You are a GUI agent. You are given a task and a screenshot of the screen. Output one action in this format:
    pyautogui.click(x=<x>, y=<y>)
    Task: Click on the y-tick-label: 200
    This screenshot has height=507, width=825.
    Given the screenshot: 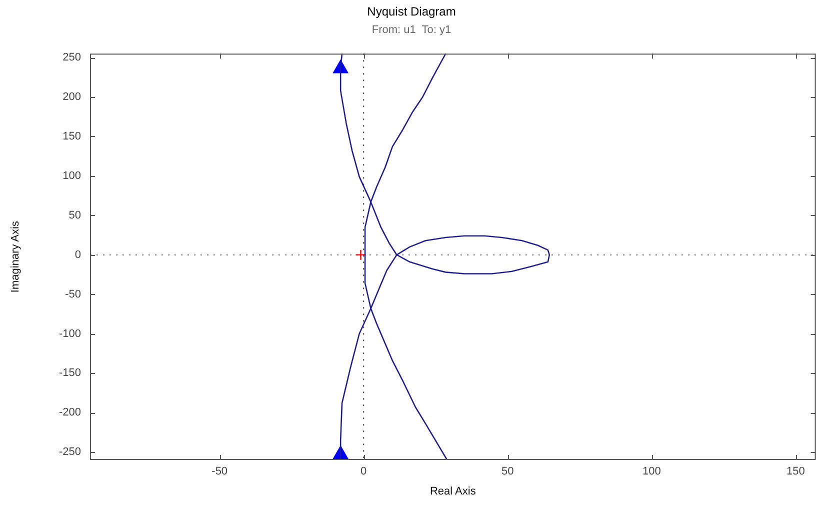 What is the action you would take?
    pyautogui.click(x=71, y=97)
    